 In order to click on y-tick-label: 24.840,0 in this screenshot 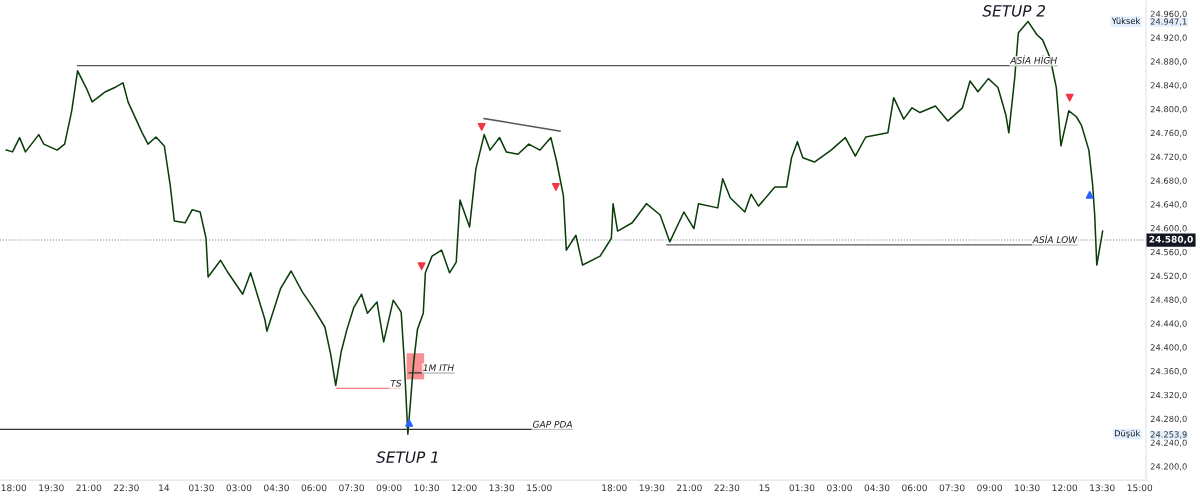, I will do `click(1168, 86)`.